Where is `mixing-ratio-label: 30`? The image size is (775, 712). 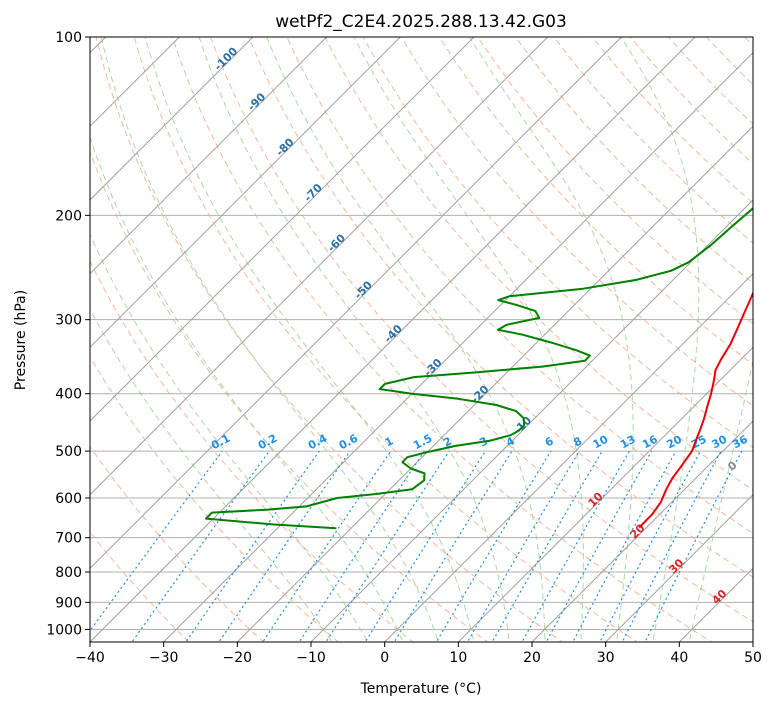
mixing-ratio-label: 30 is located at coordinates (720, 442).